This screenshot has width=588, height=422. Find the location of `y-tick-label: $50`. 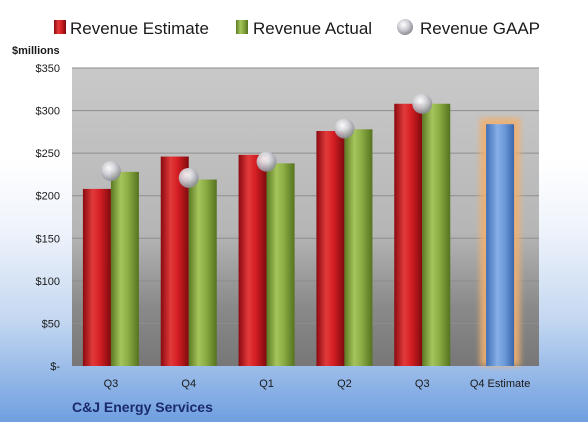

y-tick-label: $50 is located at coordinates (51, 324).